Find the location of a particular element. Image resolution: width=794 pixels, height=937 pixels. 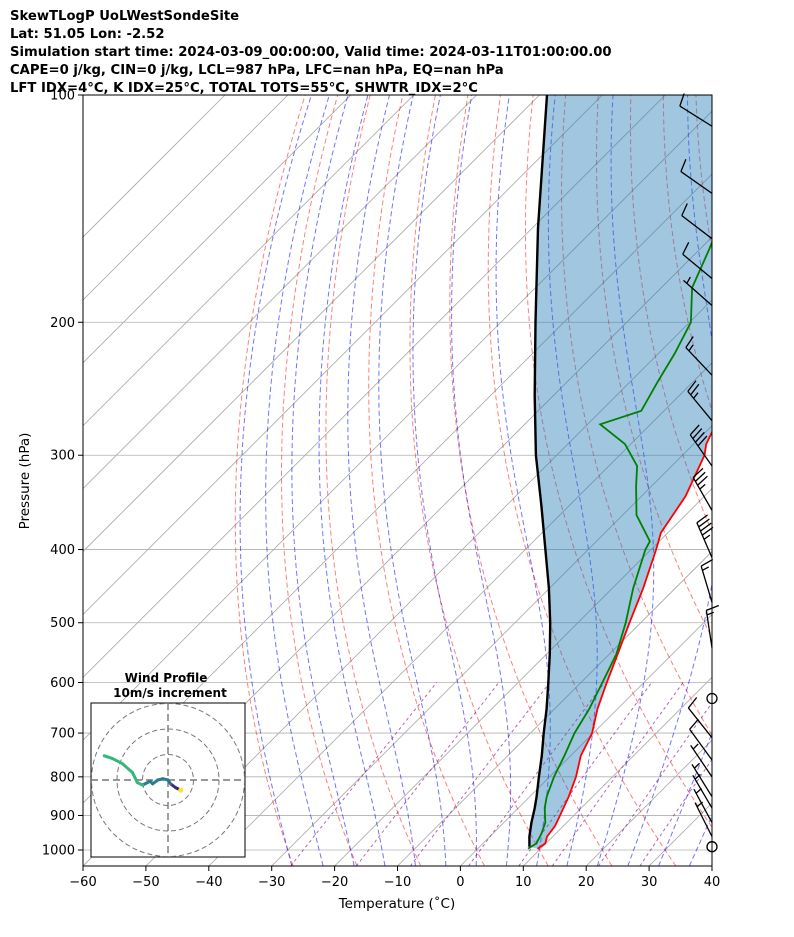

x-tick-label: −40 is located at coordinates (208, 882).